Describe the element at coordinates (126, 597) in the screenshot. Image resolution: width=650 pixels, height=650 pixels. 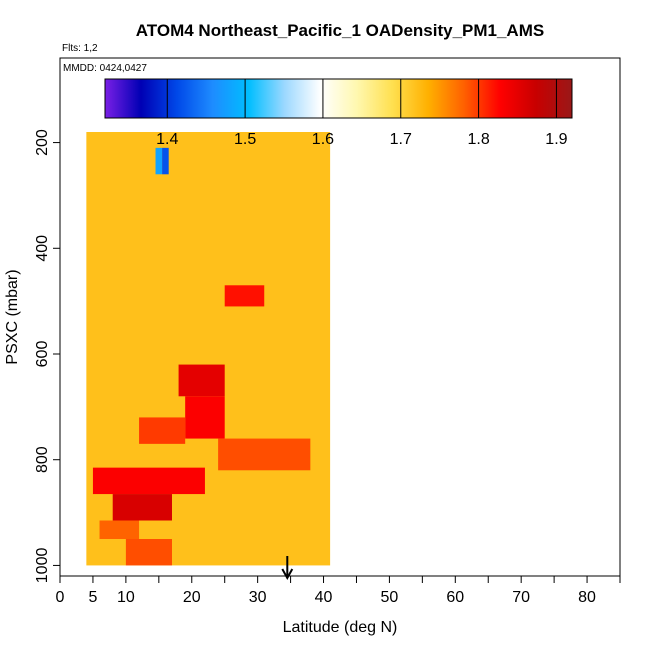
I see `x-tick-label: 10` at that location.